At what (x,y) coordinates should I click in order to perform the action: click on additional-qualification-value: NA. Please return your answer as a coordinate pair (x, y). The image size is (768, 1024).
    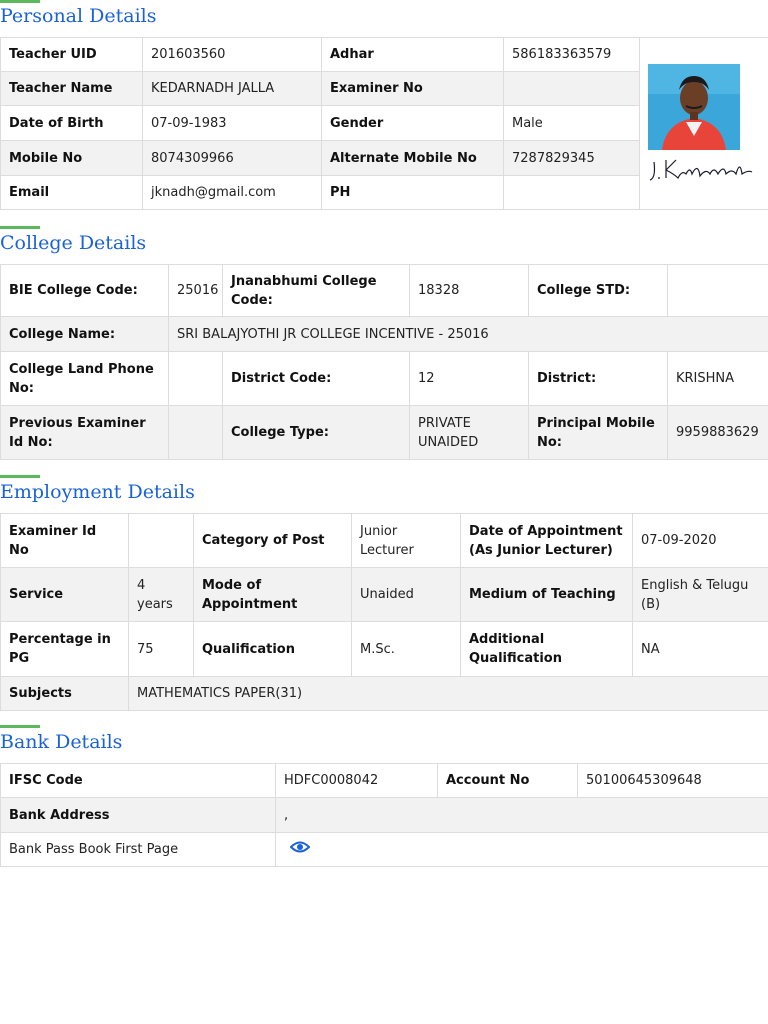
    Looking at the image, I should click on (700, 649).